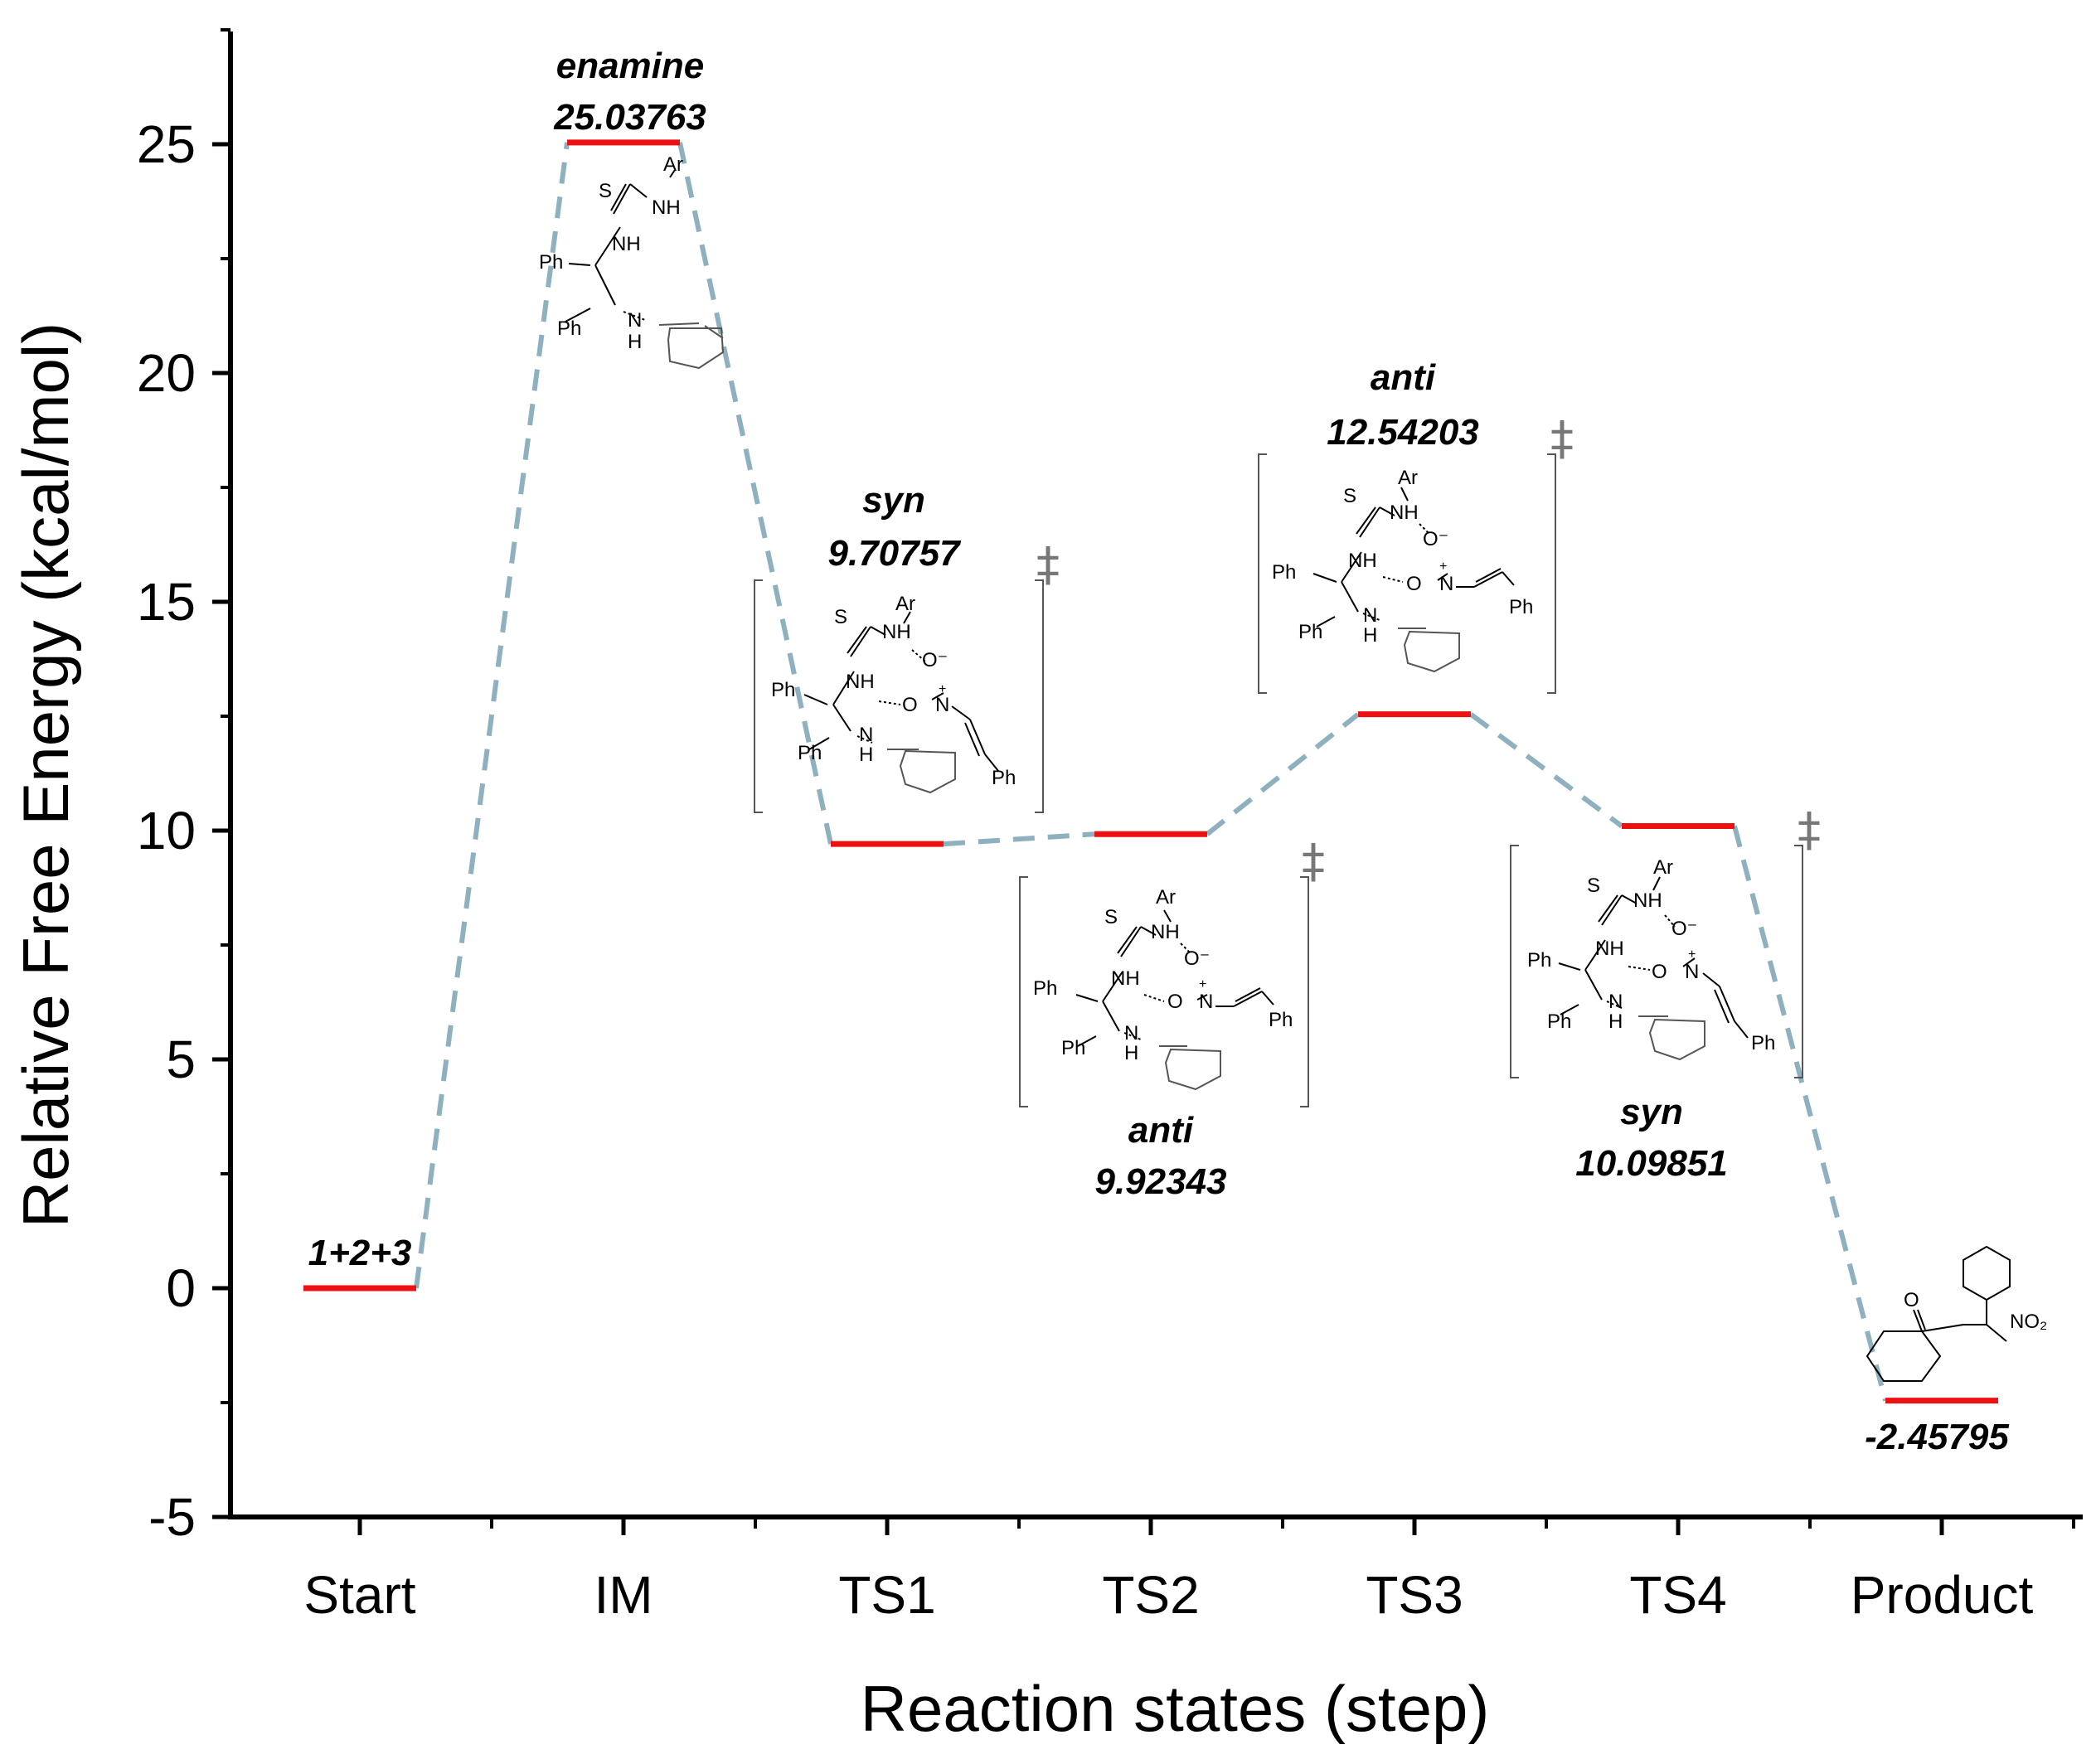  I want to click on structure-ts3-labels: Ar NH S NH Ph Ph N H O⁻ O N + Ph ‡, so click(1423, 529).